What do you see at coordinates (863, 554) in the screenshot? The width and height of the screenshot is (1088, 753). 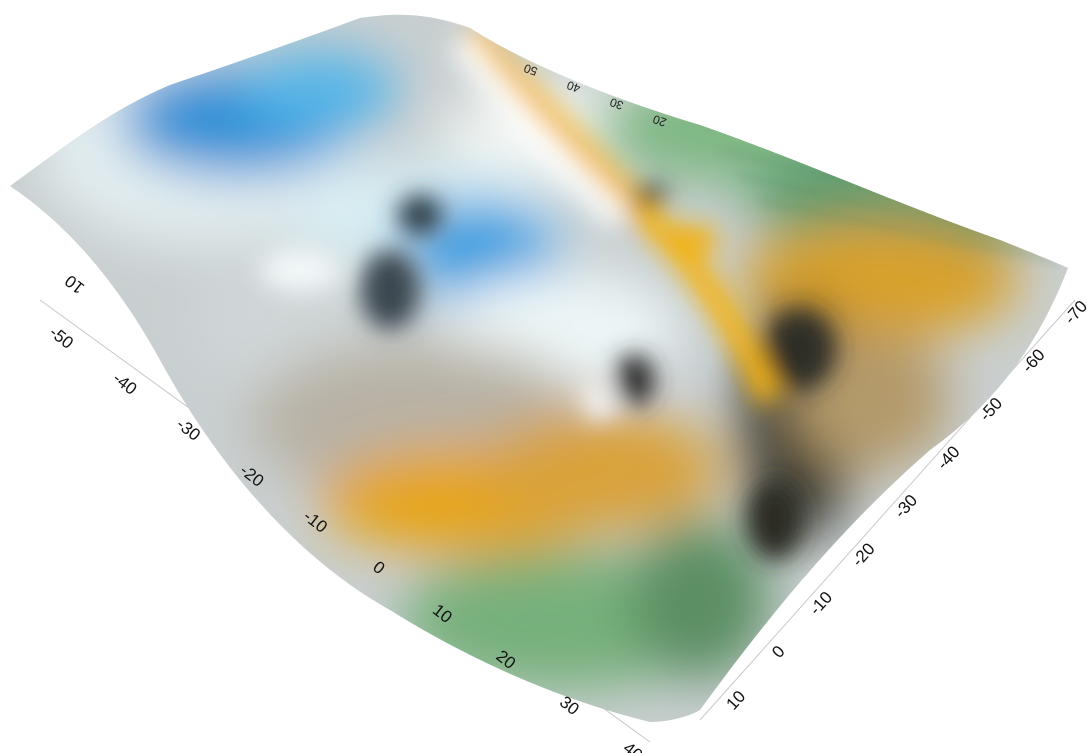 I see `front-right-tick-minus-20: -20` at bounding box center [863, 554].